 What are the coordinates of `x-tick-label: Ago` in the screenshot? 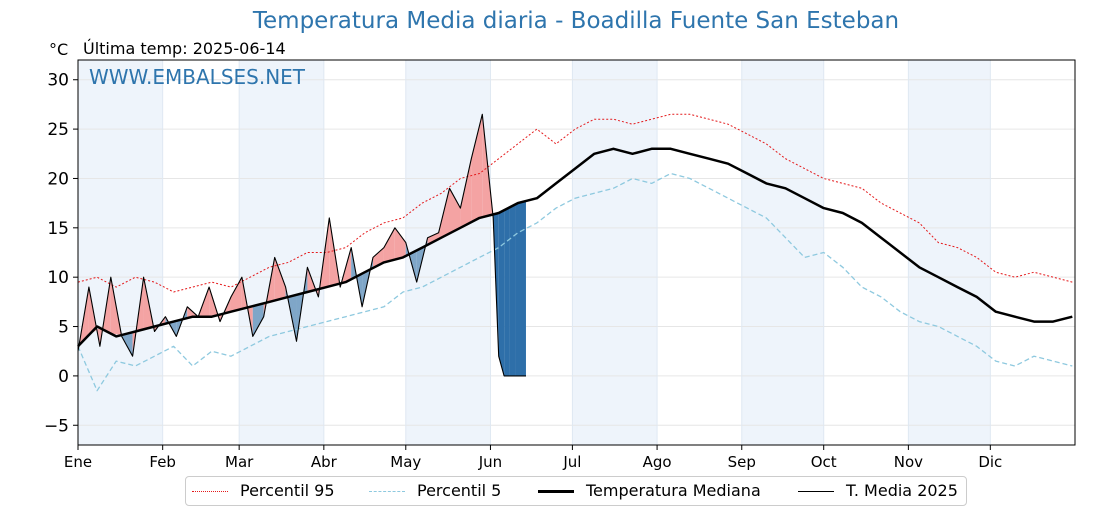 It's located at (657, 462).